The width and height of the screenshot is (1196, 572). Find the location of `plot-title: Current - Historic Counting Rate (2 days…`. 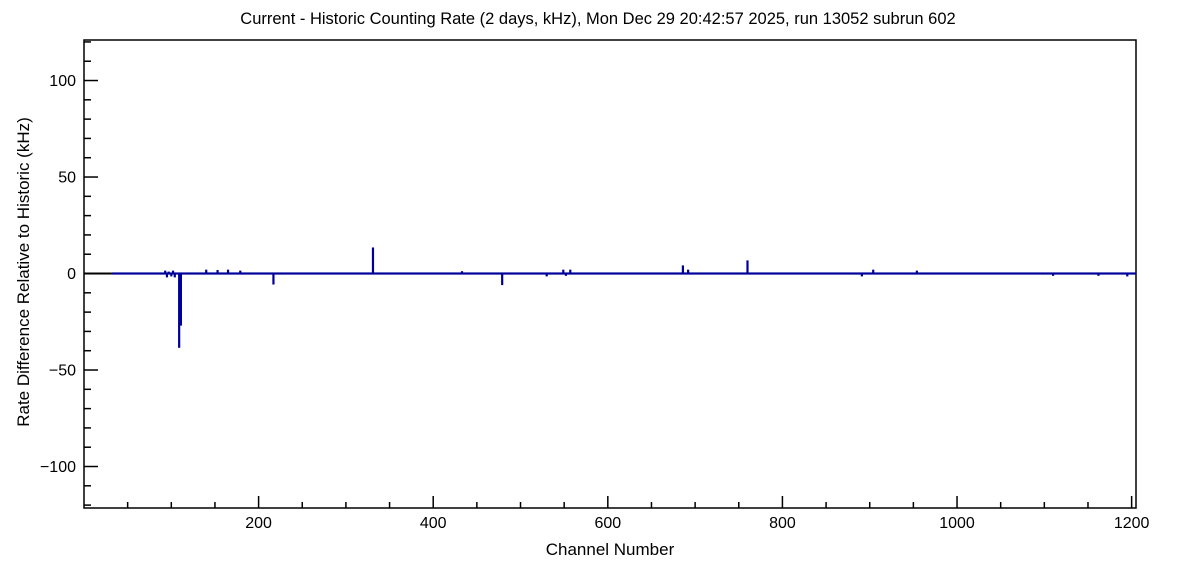

plot-title: Current - Historic Counting Rate (2 days… is located at coordinates (598, 19).